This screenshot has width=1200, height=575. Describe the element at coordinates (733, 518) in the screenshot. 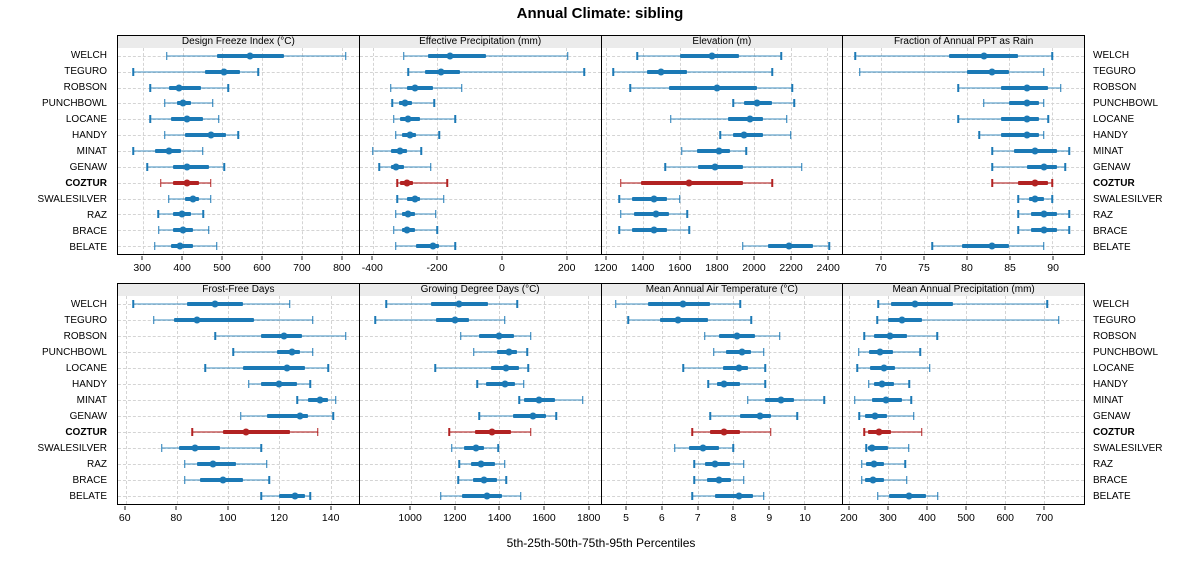

I see `tick-label: 8` at that location.